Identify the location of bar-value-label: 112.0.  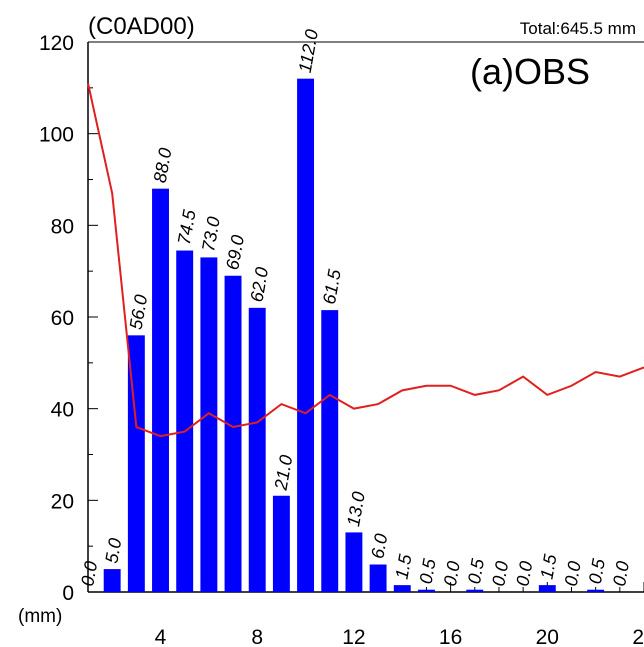
(308, 51).